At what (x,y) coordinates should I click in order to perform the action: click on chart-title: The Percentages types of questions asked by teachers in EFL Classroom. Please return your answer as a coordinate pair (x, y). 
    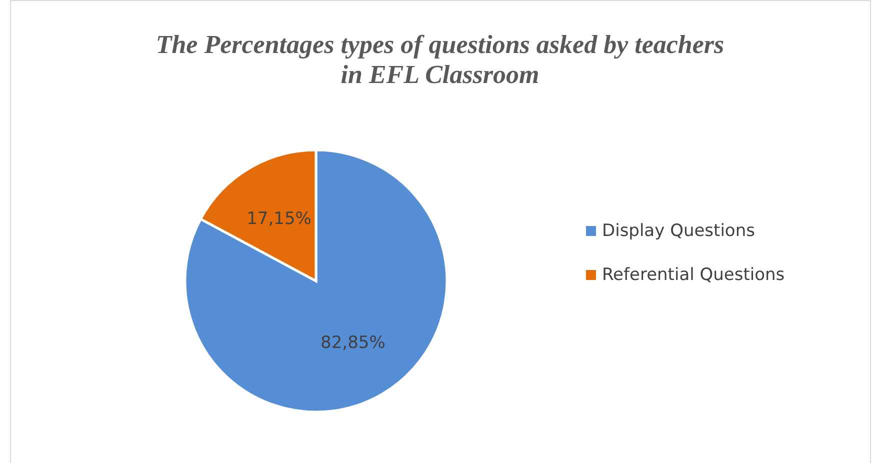
    Looking at the image, I should click on (440, 59).